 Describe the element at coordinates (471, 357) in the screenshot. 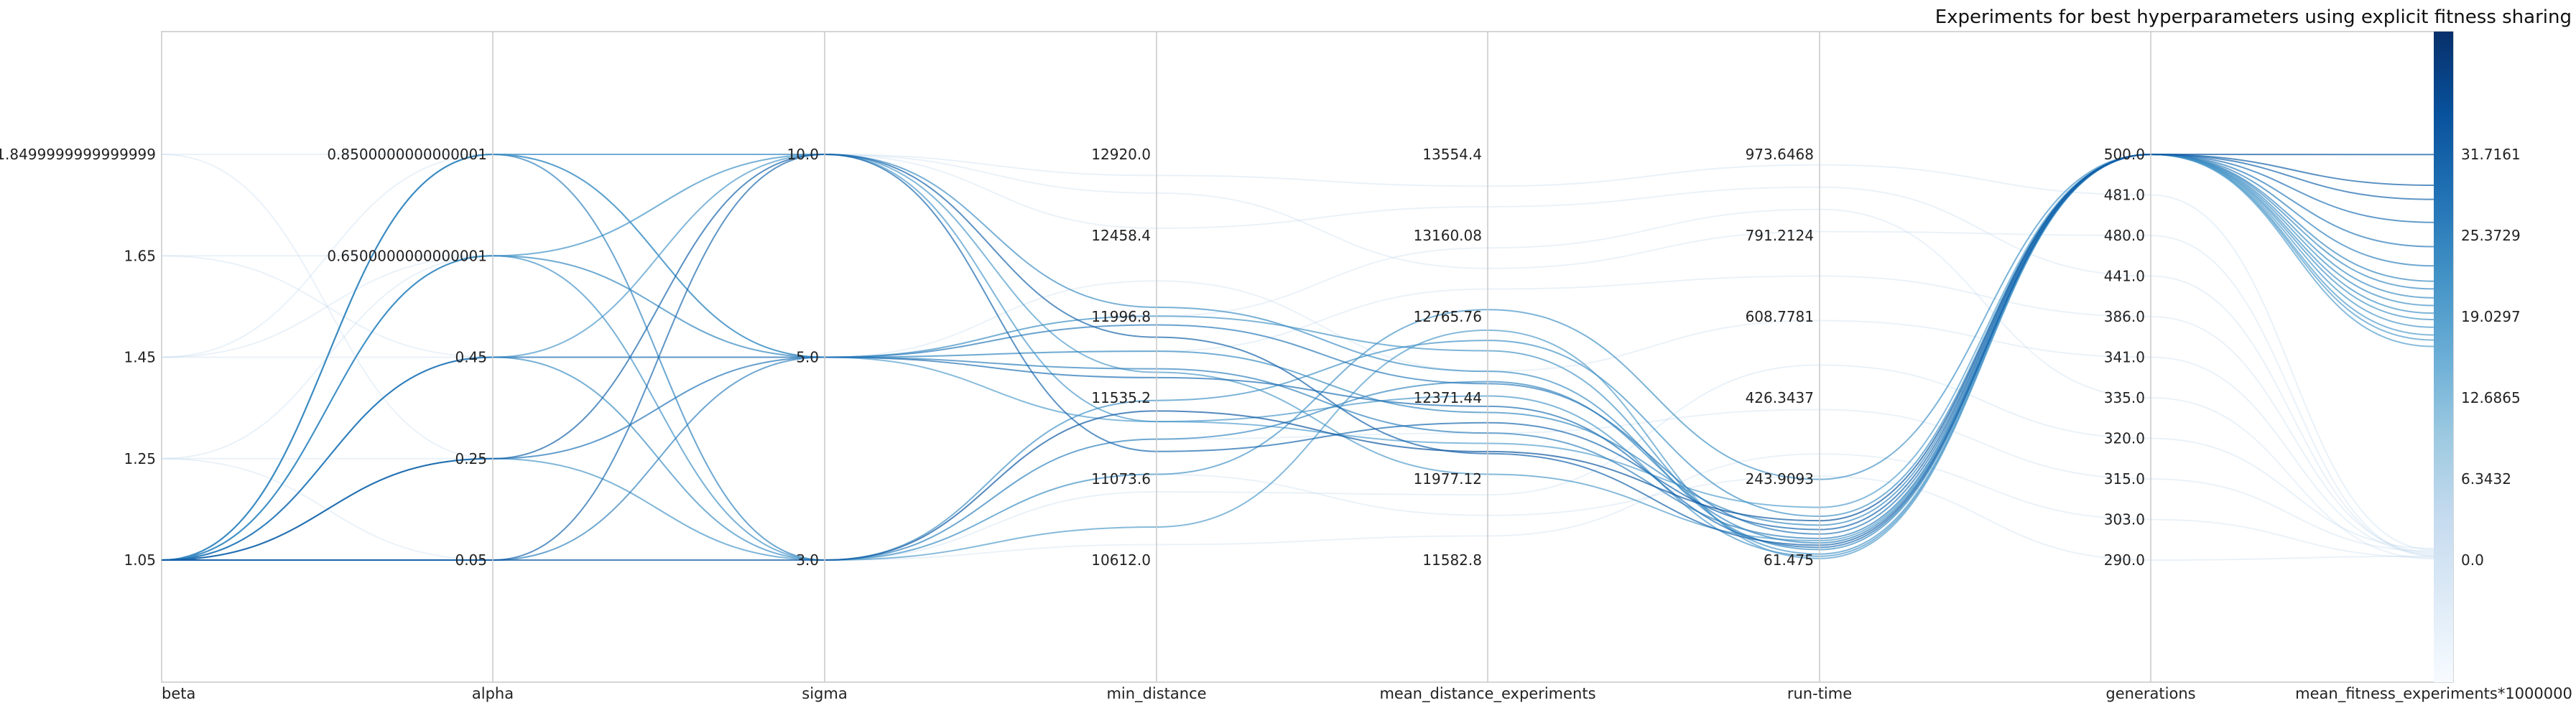

I see `tick-label-alpha: 0.45` at that location.